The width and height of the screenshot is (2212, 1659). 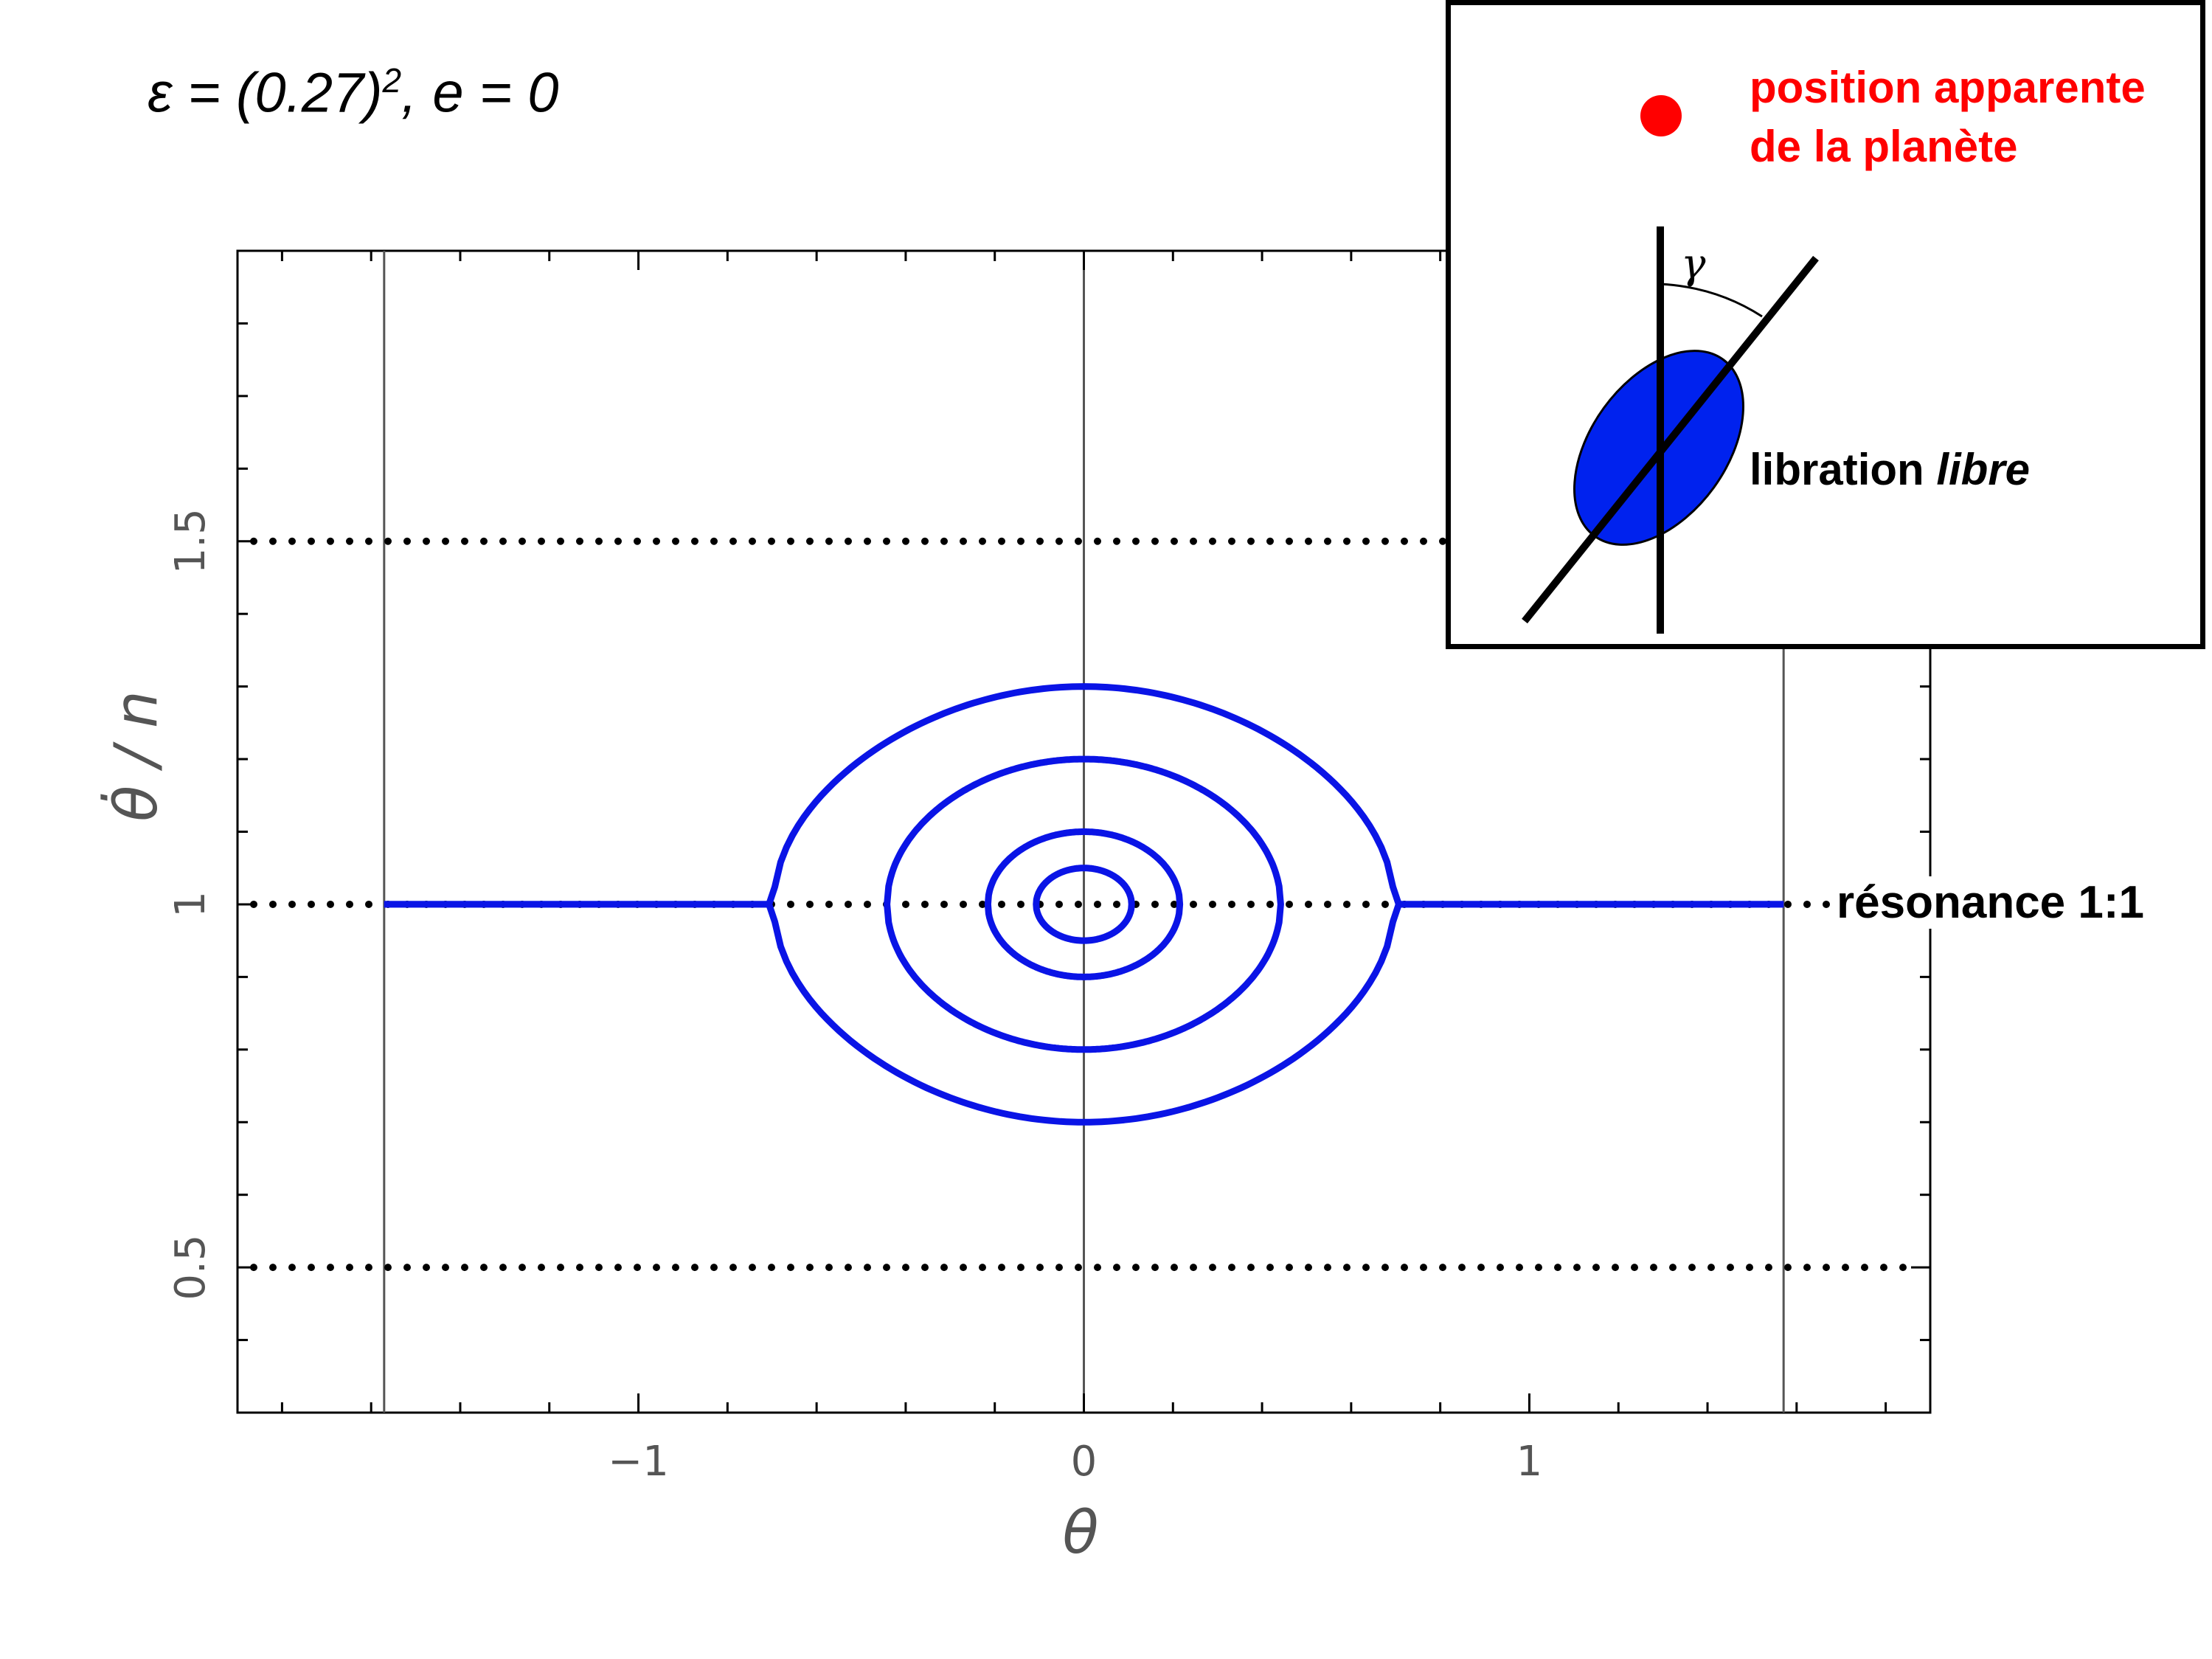 I want to click on libration-label: libration libre, so click(x=1890, y=470).